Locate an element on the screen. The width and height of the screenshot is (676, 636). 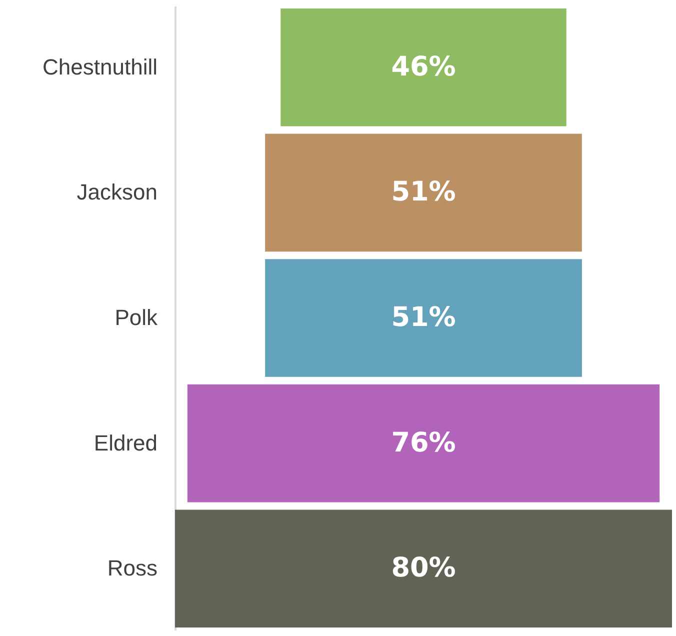
category-label: Ross is located at coordinates (132, 568).